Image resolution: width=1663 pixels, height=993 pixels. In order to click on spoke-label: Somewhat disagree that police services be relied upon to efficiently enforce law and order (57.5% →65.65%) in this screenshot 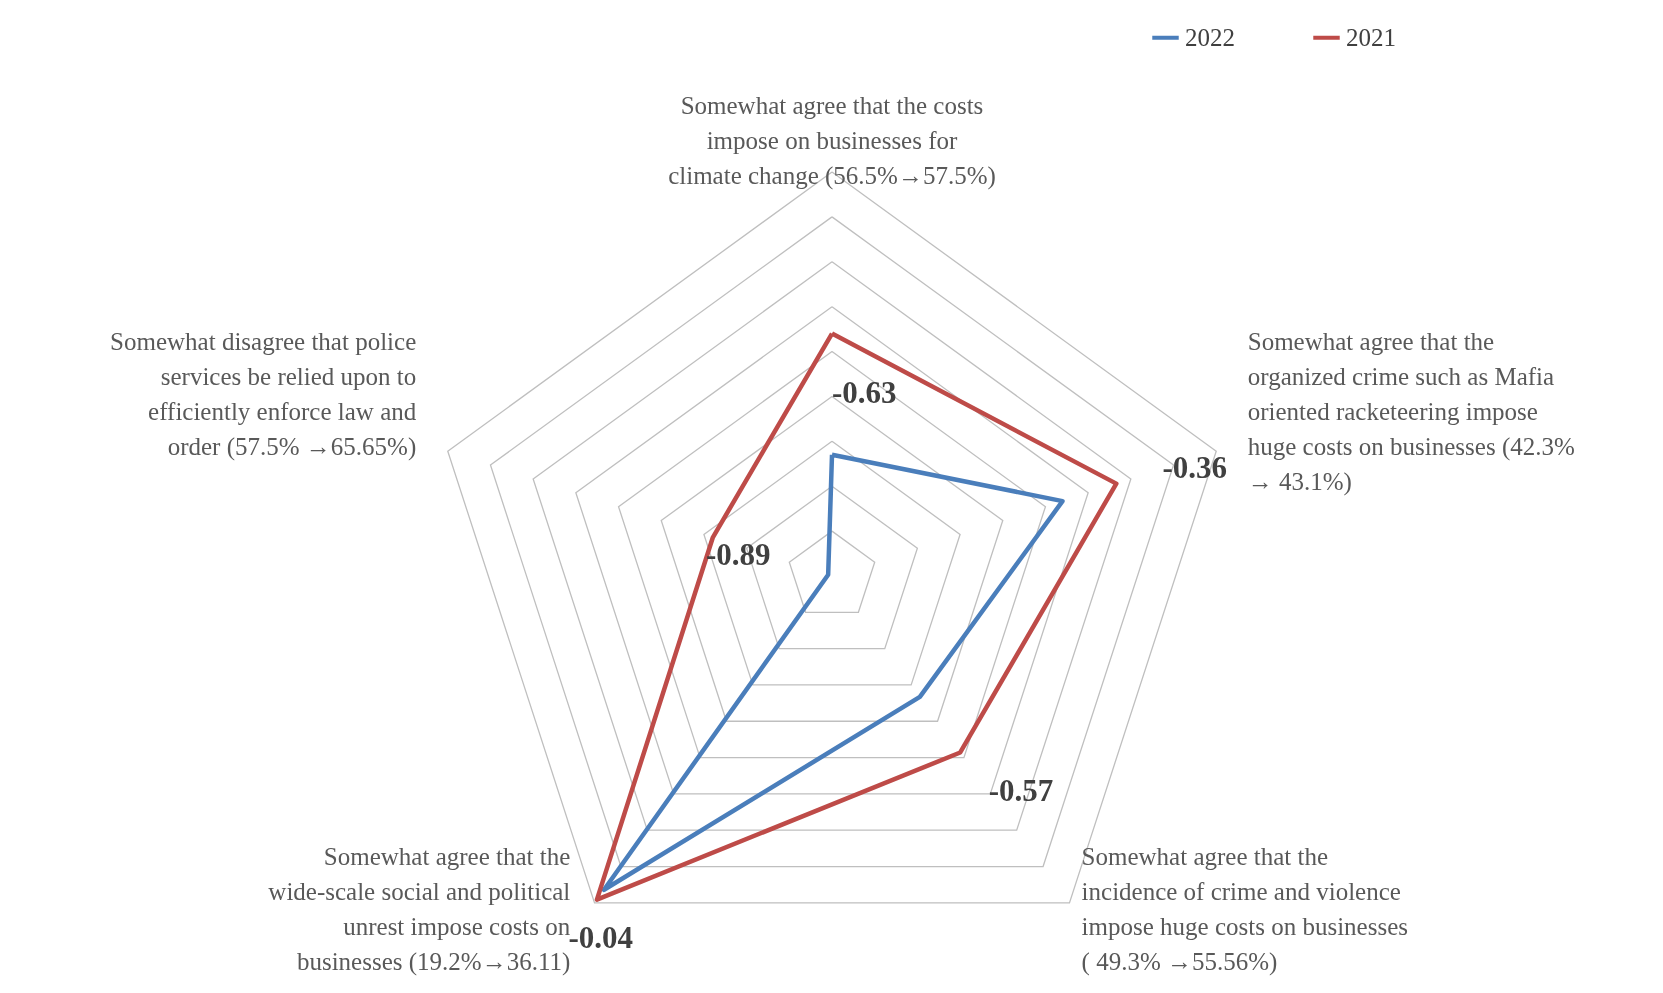, I will do `click(263, 395)`.